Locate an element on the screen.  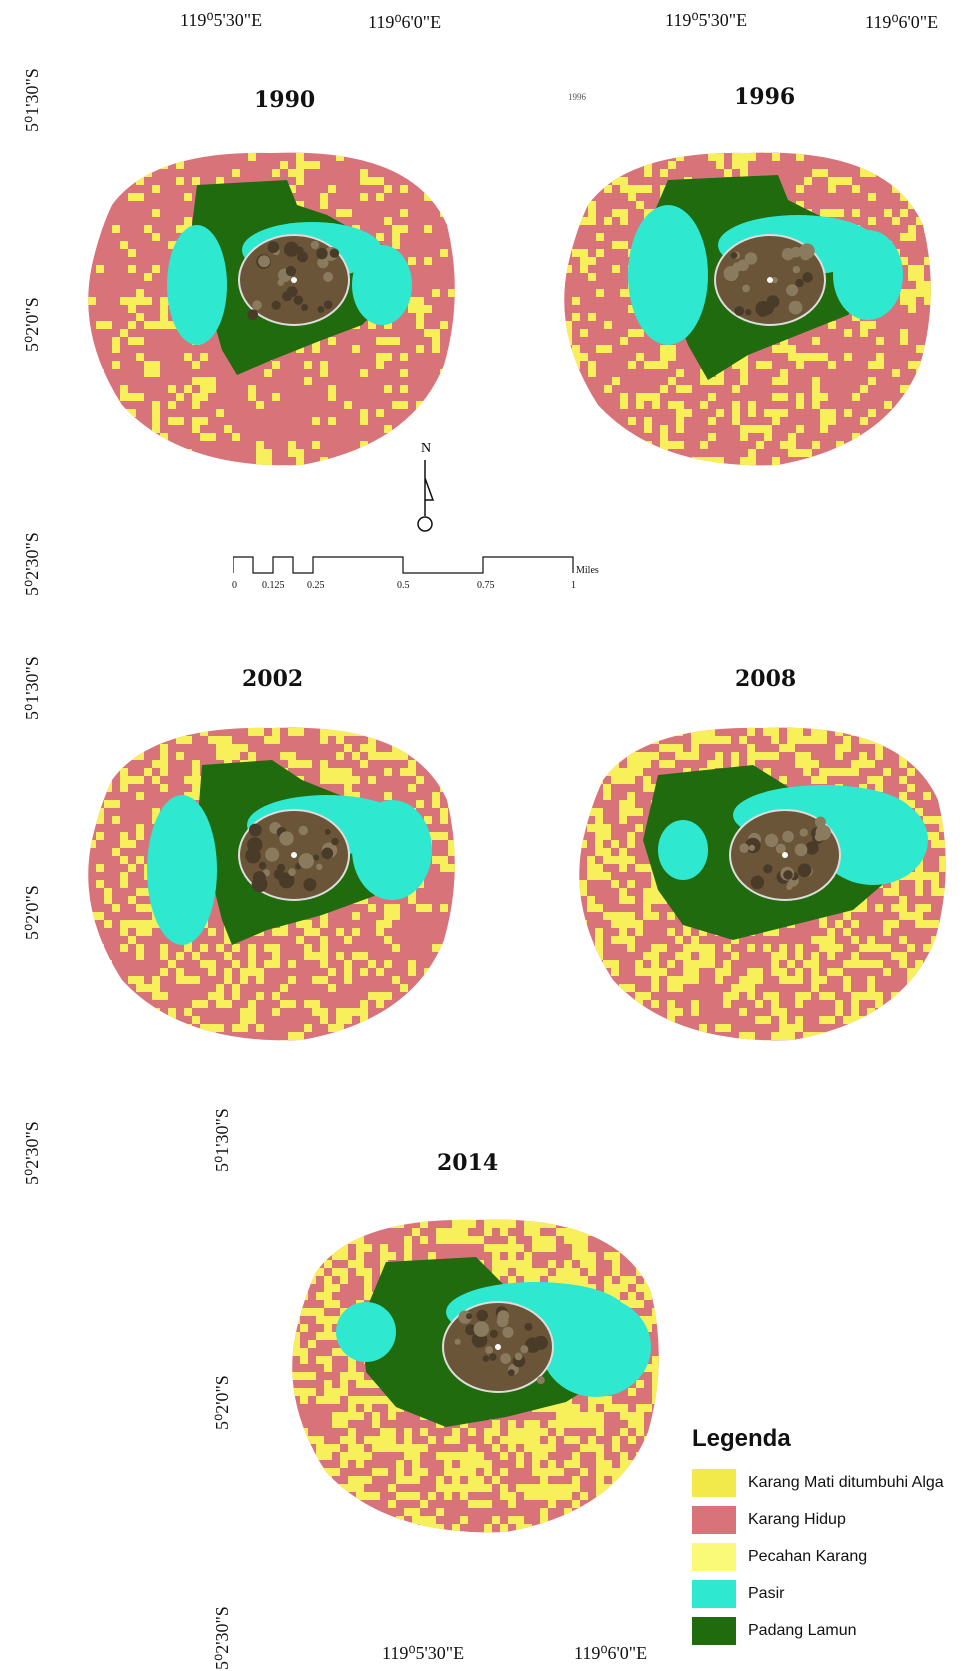
habitat-map-2002 is located at coordinates (271, 884).